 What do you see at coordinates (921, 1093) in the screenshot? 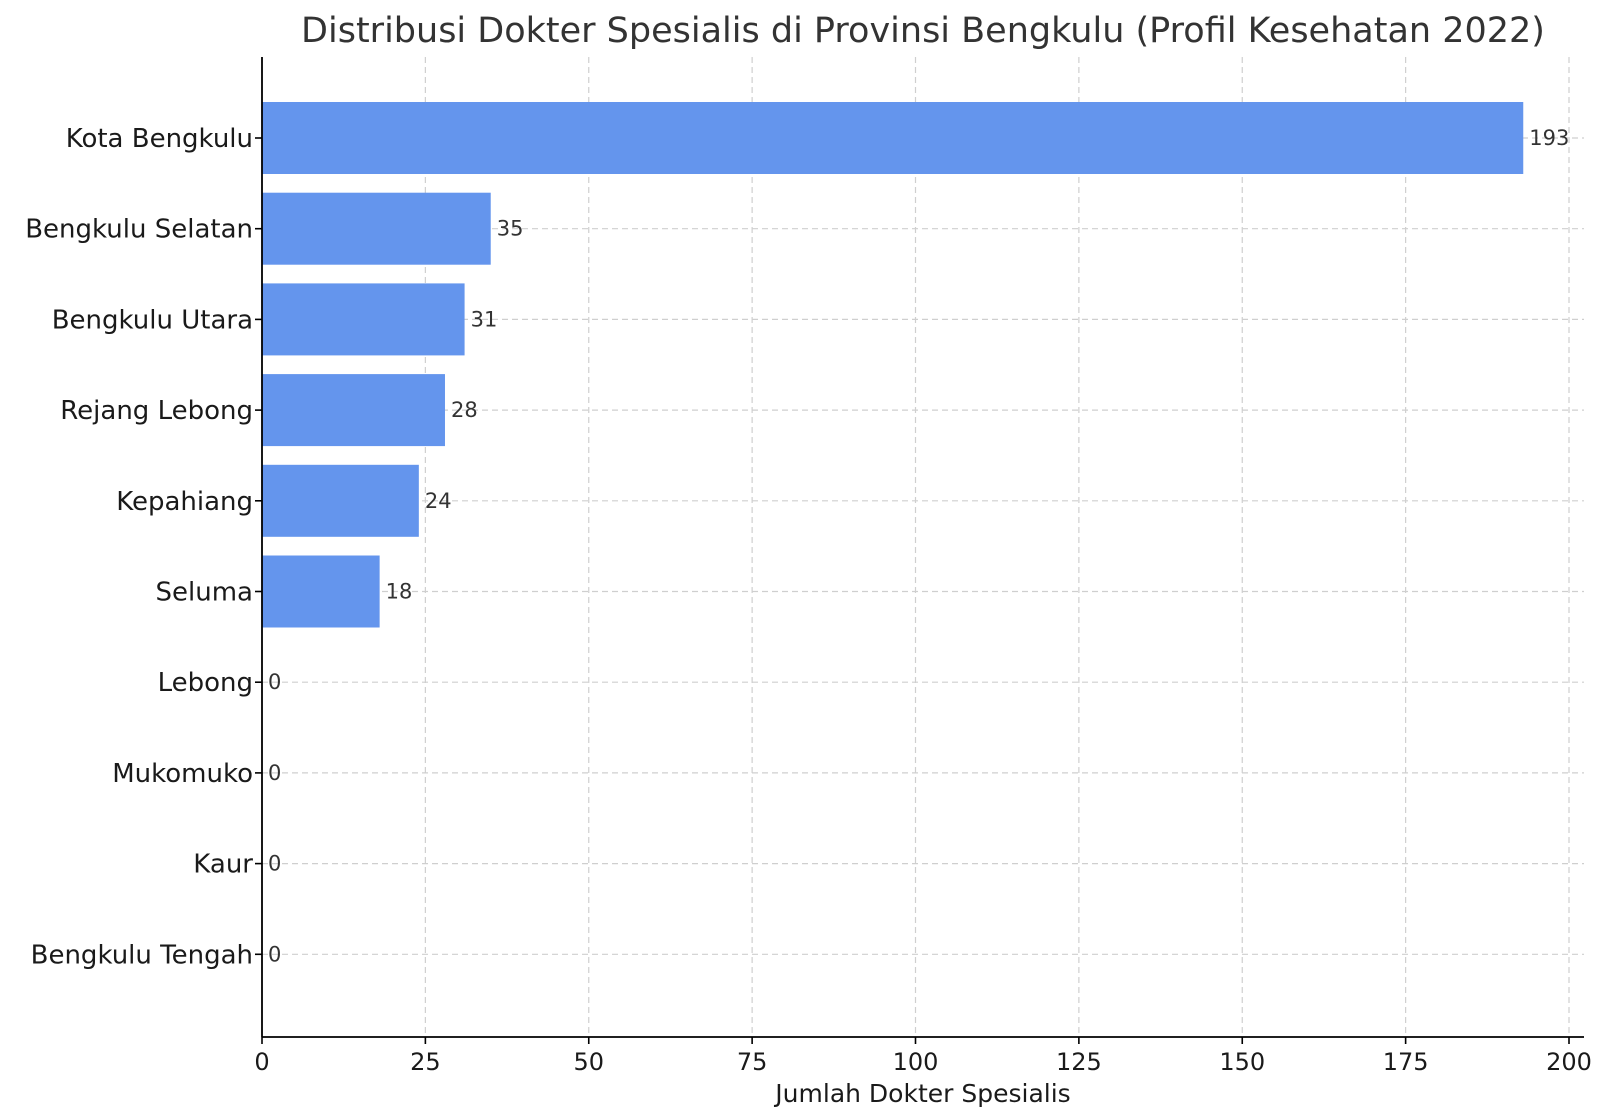
I see `x-axis-label: Jumlah Dokter Spesialis` at bounding box center [921, 1093].